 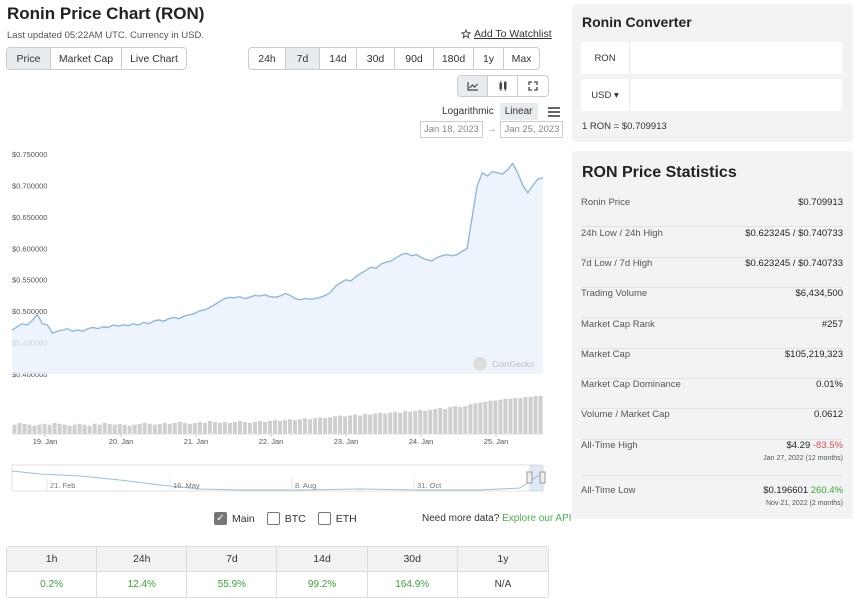 I want to click on watermark-text: CoinGecko, so click(x=513, y=364).